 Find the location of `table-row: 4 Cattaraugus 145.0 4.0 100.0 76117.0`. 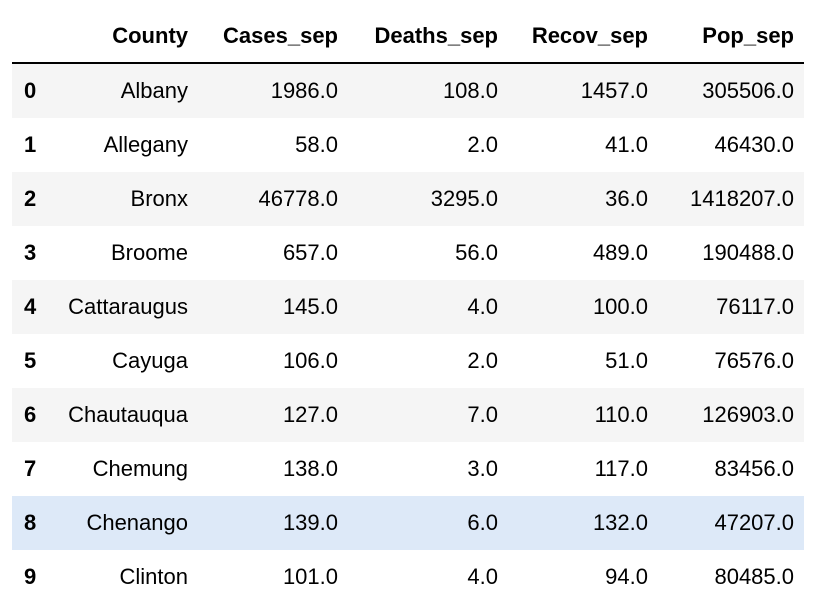

table-row: 4 Cattaraugus 145.0 4.0 100.0 76117.0 is located at coordinates (408, 307).